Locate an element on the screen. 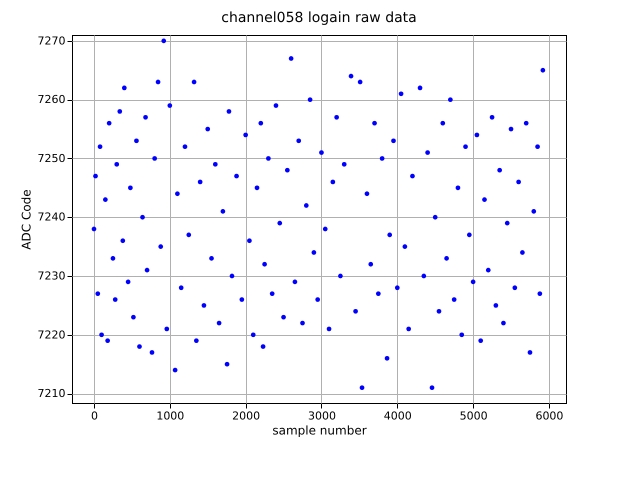 The width and height of the screenshot is (640, 480). x-tick-label: 5000 is located at coordinates (474, 416).